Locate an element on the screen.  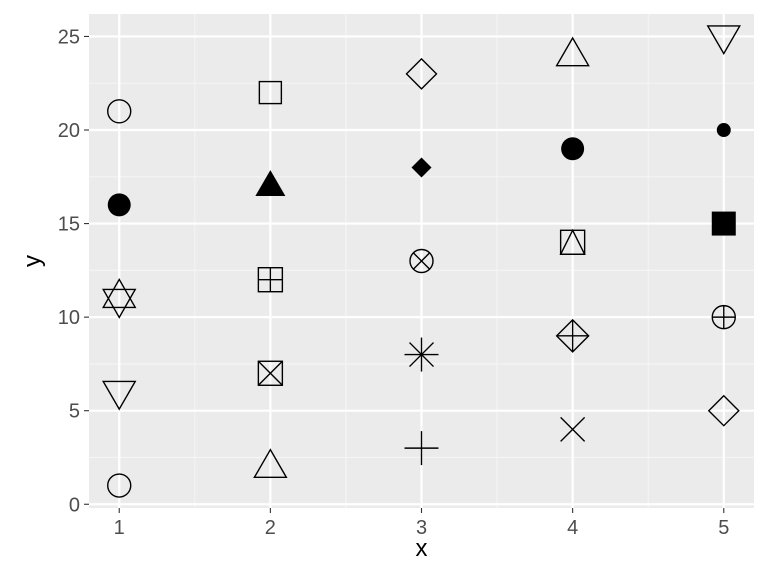
y-axis-ticks: 0 5 10 15 20 25 is located at coordinates (73, 271).